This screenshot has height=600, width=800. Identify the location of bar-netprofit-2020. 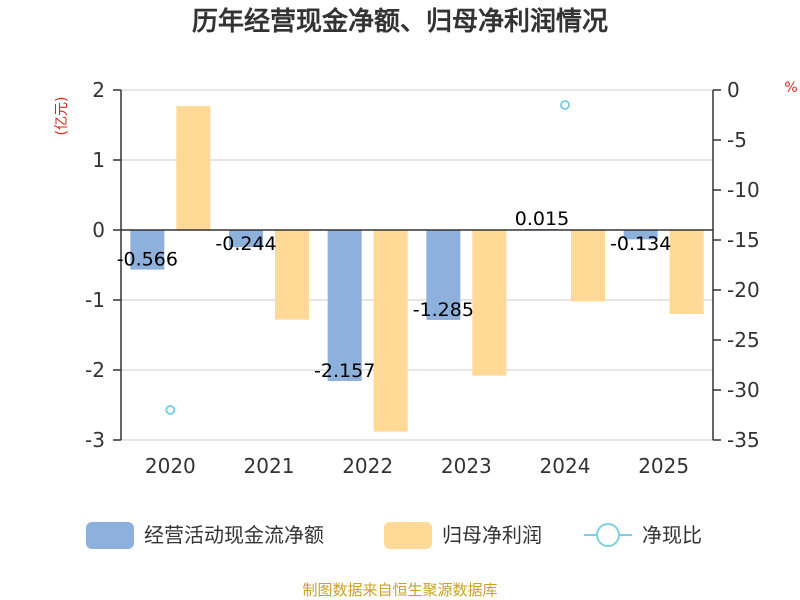
(193, 168).